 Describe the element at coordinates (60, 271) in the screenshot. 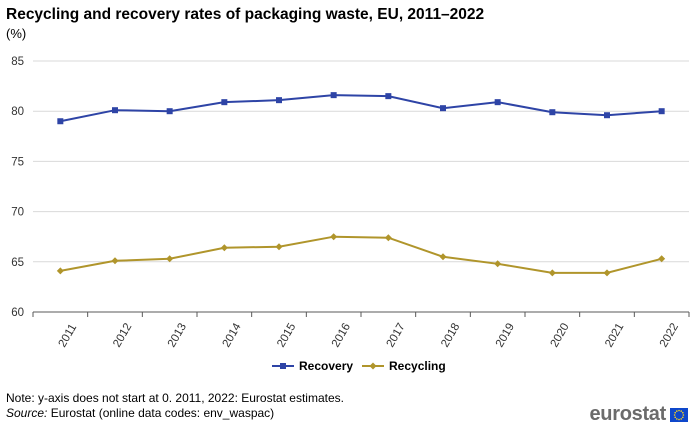

I see `recycling-point-2011` at that location.